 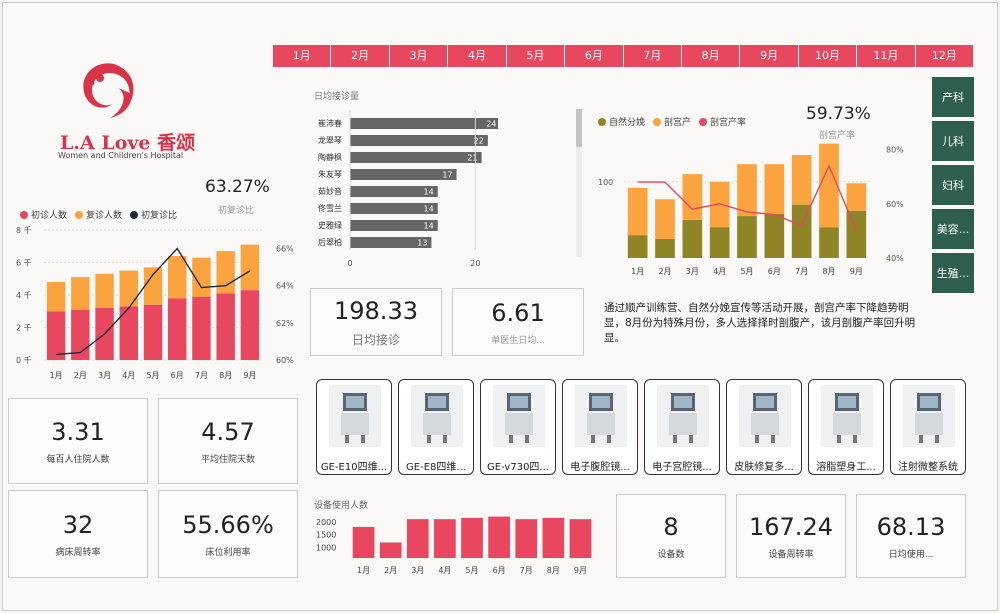 What do you see at coordinates (24, 230) in the screenshot?
I see `y-tick-label: 8 千` at bounding box center [24, 230].